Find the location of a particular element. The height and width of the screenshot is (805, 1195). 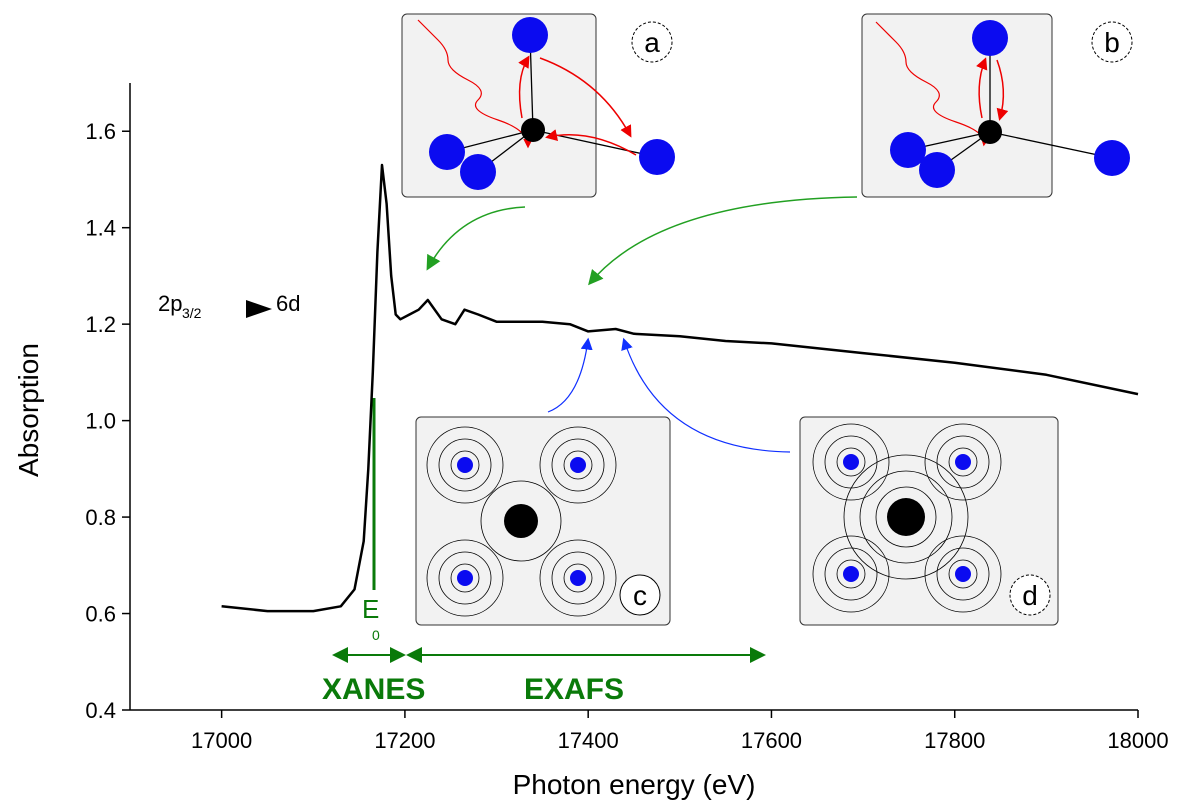

inset-label: c is located at coordinates (640, 595).